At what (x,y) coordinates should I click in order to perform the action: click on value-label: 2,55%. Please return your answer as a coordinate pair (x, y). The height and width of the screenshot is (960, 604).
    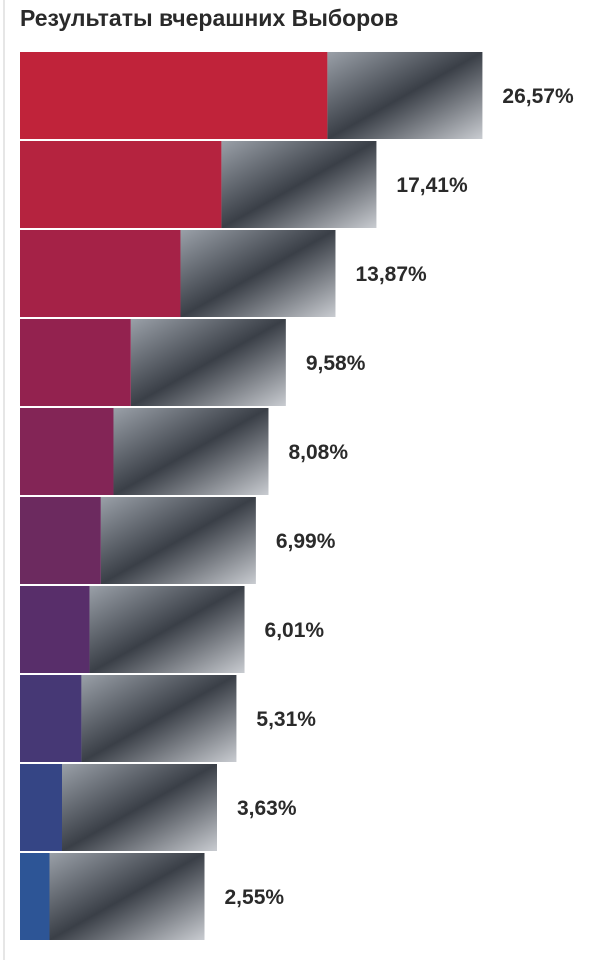
    Looking at the image, I should click on (255, 897).